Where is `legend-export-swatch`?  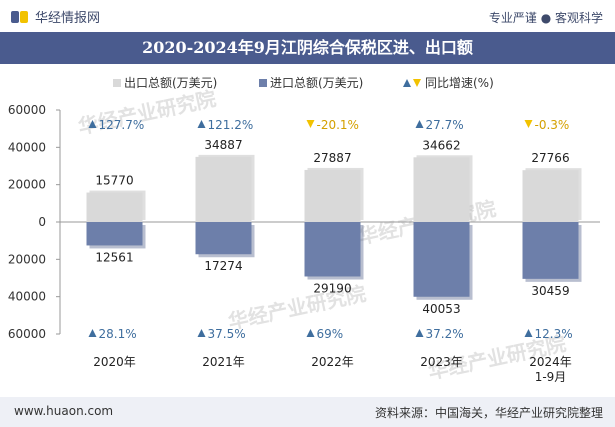 legend-export-swatch is located at coordinates (117, 83).